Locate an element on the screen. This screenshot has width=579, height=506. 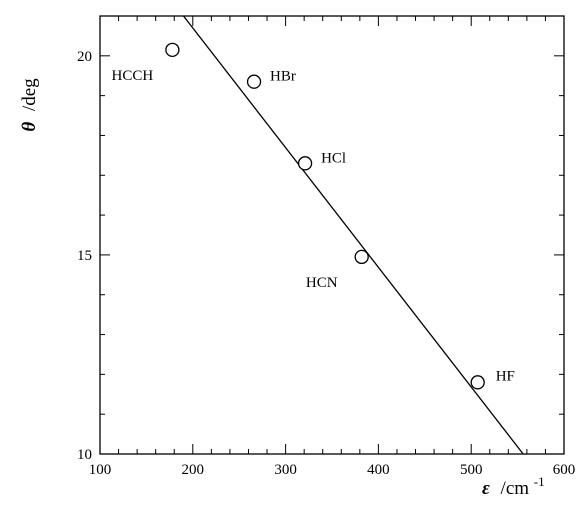
y-axis-symbol: θ is located at coordinates (29, 127).